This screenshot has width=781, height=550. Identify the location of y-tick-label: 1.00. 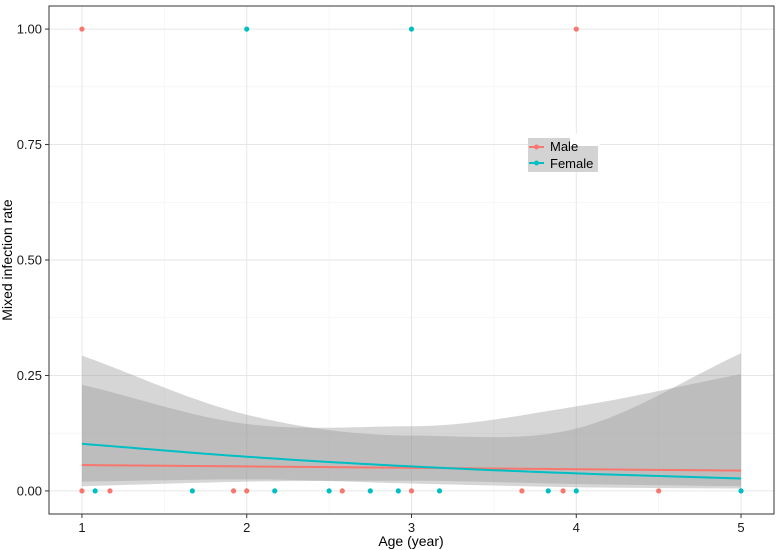
(29, 29).